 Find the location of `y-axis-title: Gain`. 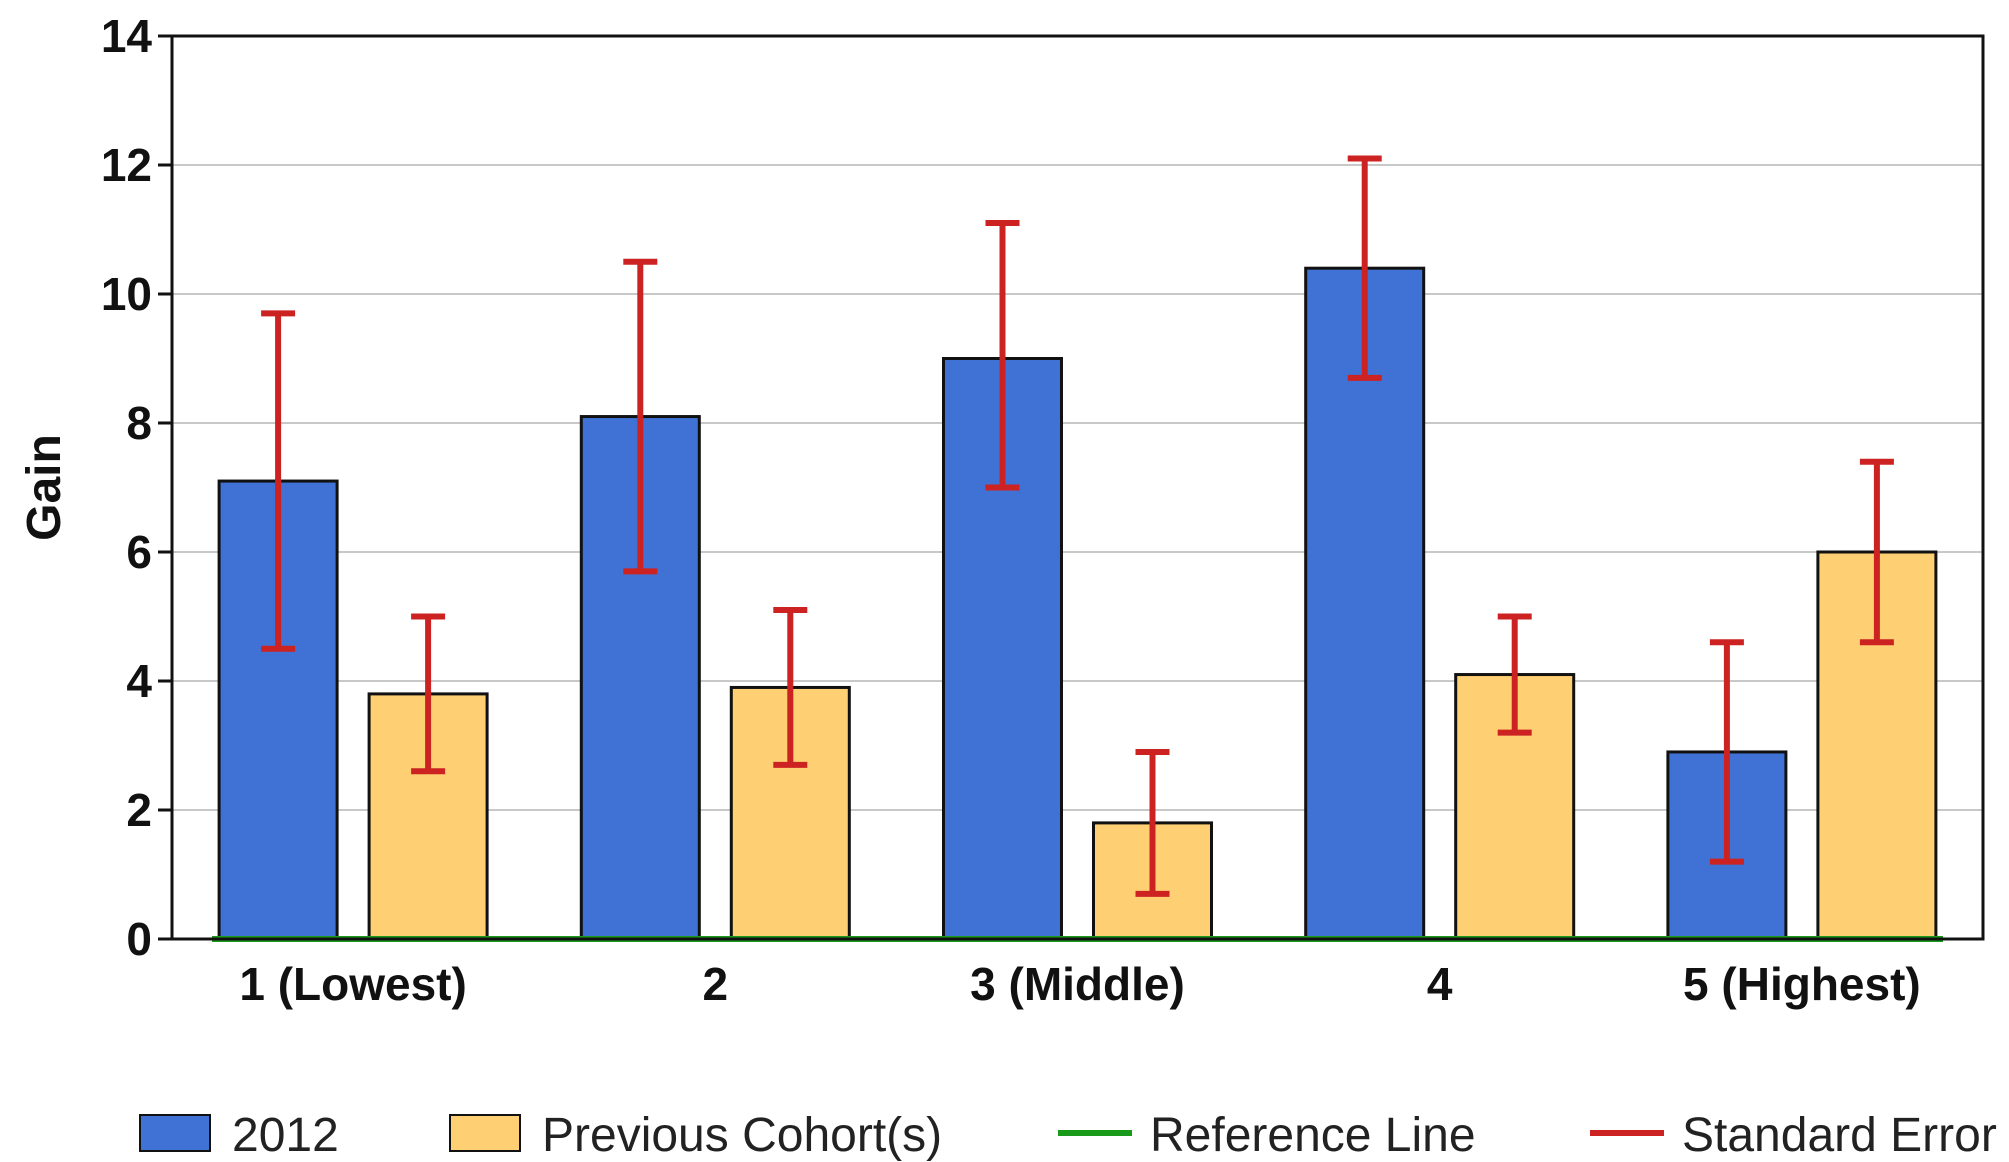

y-axis-title: Gain is located at coordinates (44, 487).